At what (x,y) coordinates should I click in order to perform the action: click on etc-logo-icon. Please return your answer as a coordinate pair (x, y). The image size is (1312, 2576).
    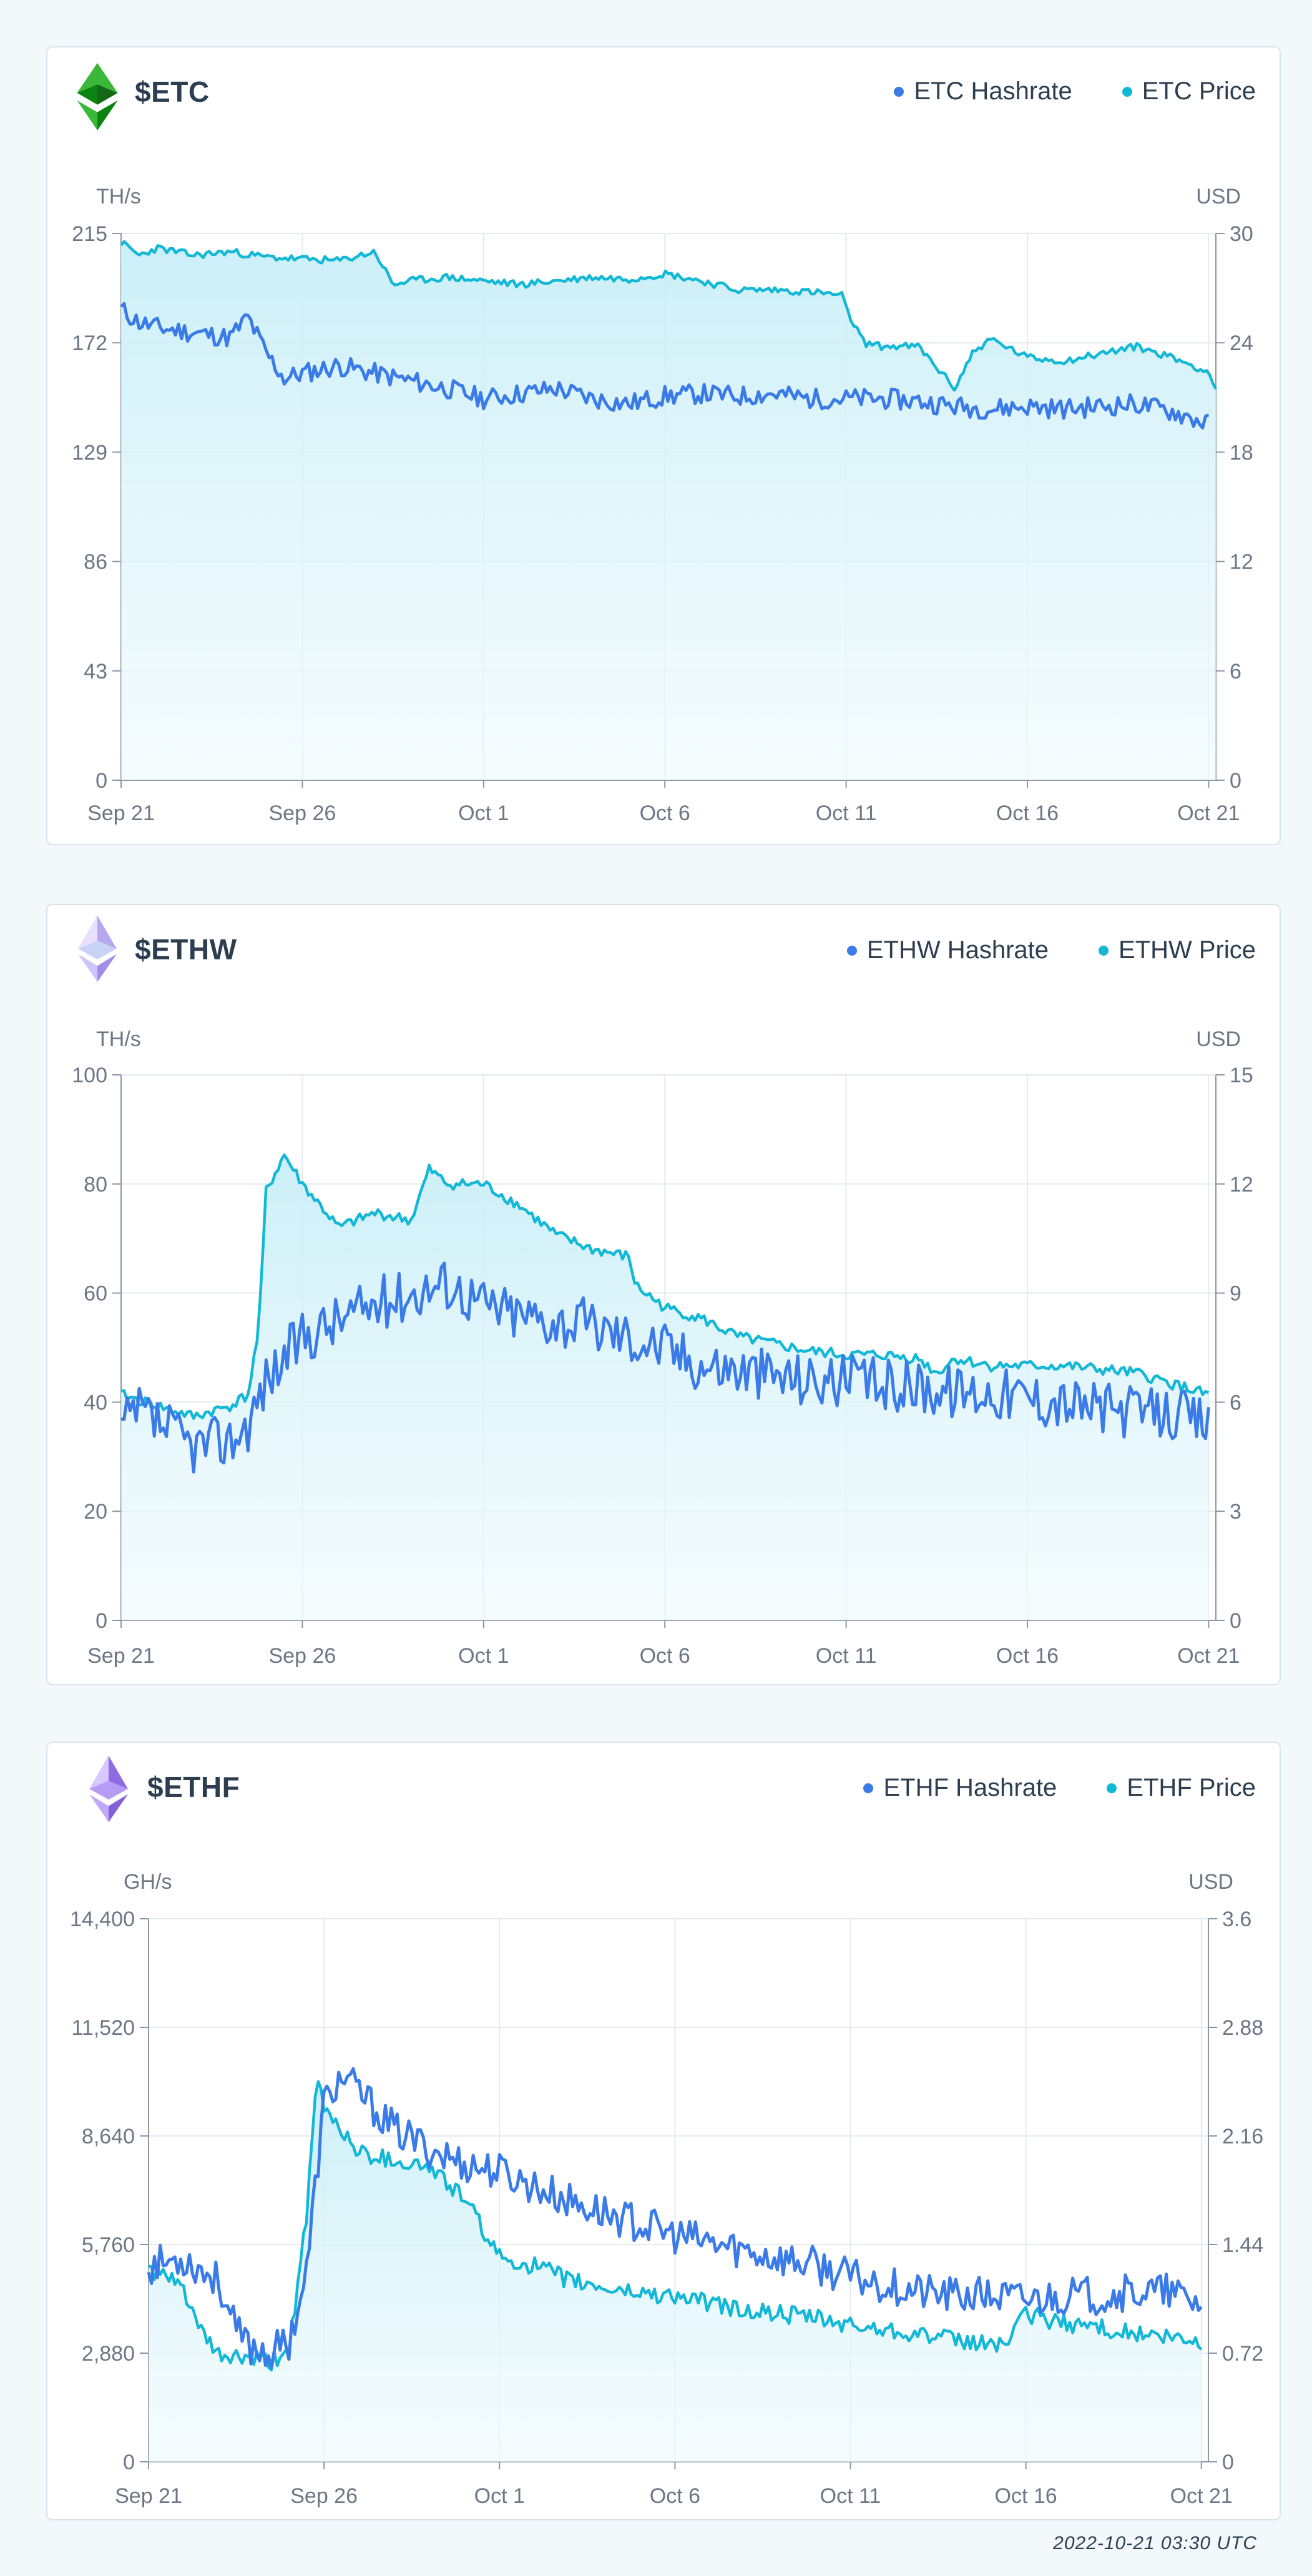
    Looking at the image, I should click on (97, 96).